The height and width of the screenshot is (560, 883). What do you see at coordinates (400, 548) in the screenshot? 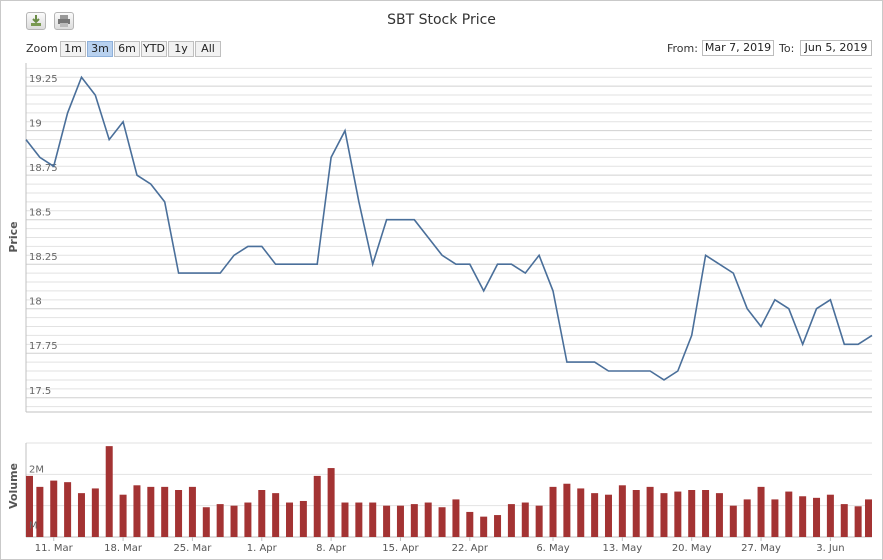
I see `x-tick-label: 15. Apr` at bounding box center [400, 548].